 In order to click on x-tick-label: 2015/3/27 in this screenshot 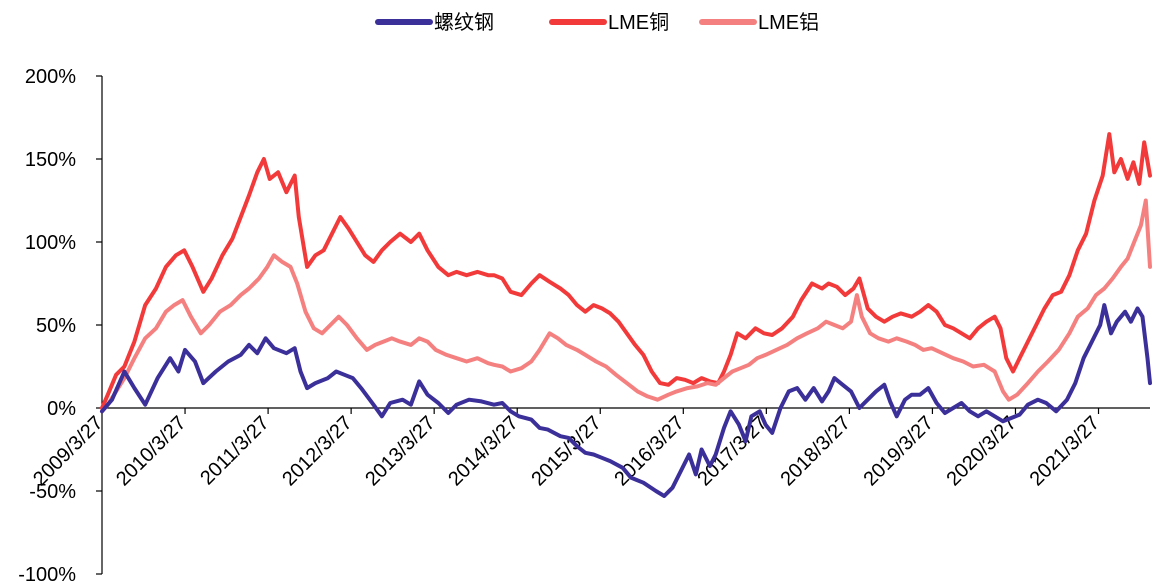, I will do `click(566, 451)`.